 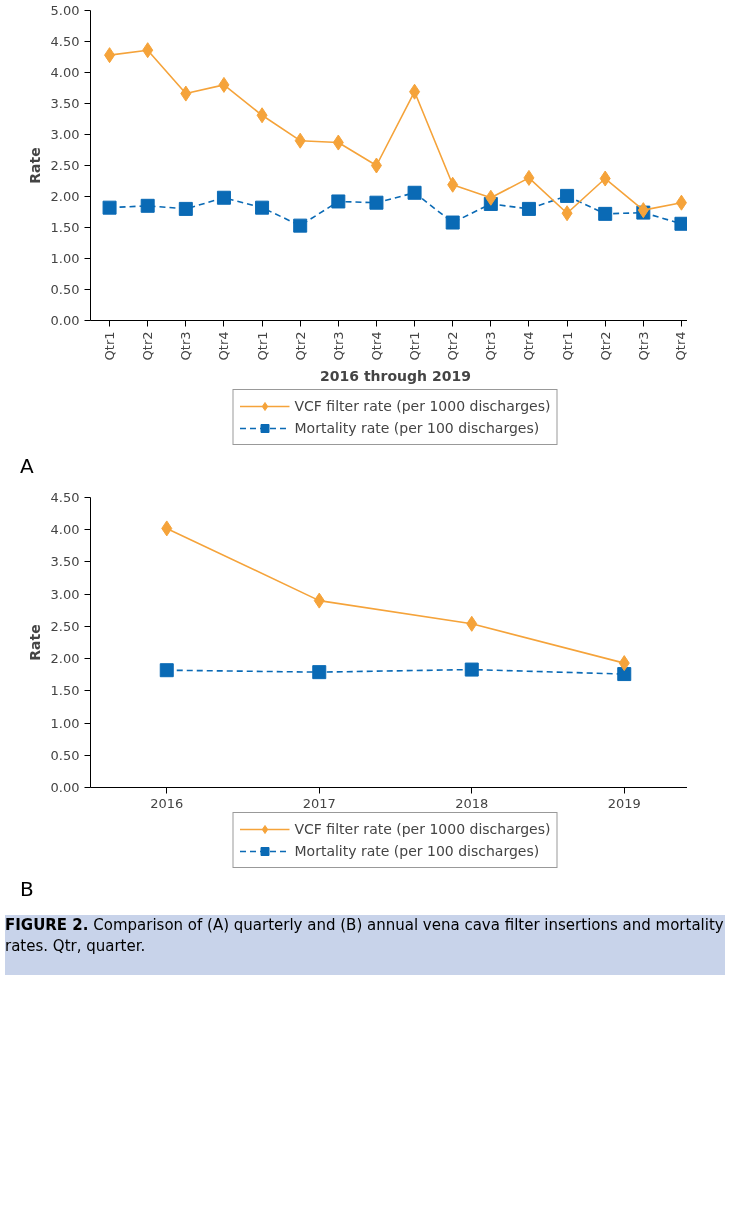 I want to click on x-tick-label: 2017, so click(x=319, y=803).